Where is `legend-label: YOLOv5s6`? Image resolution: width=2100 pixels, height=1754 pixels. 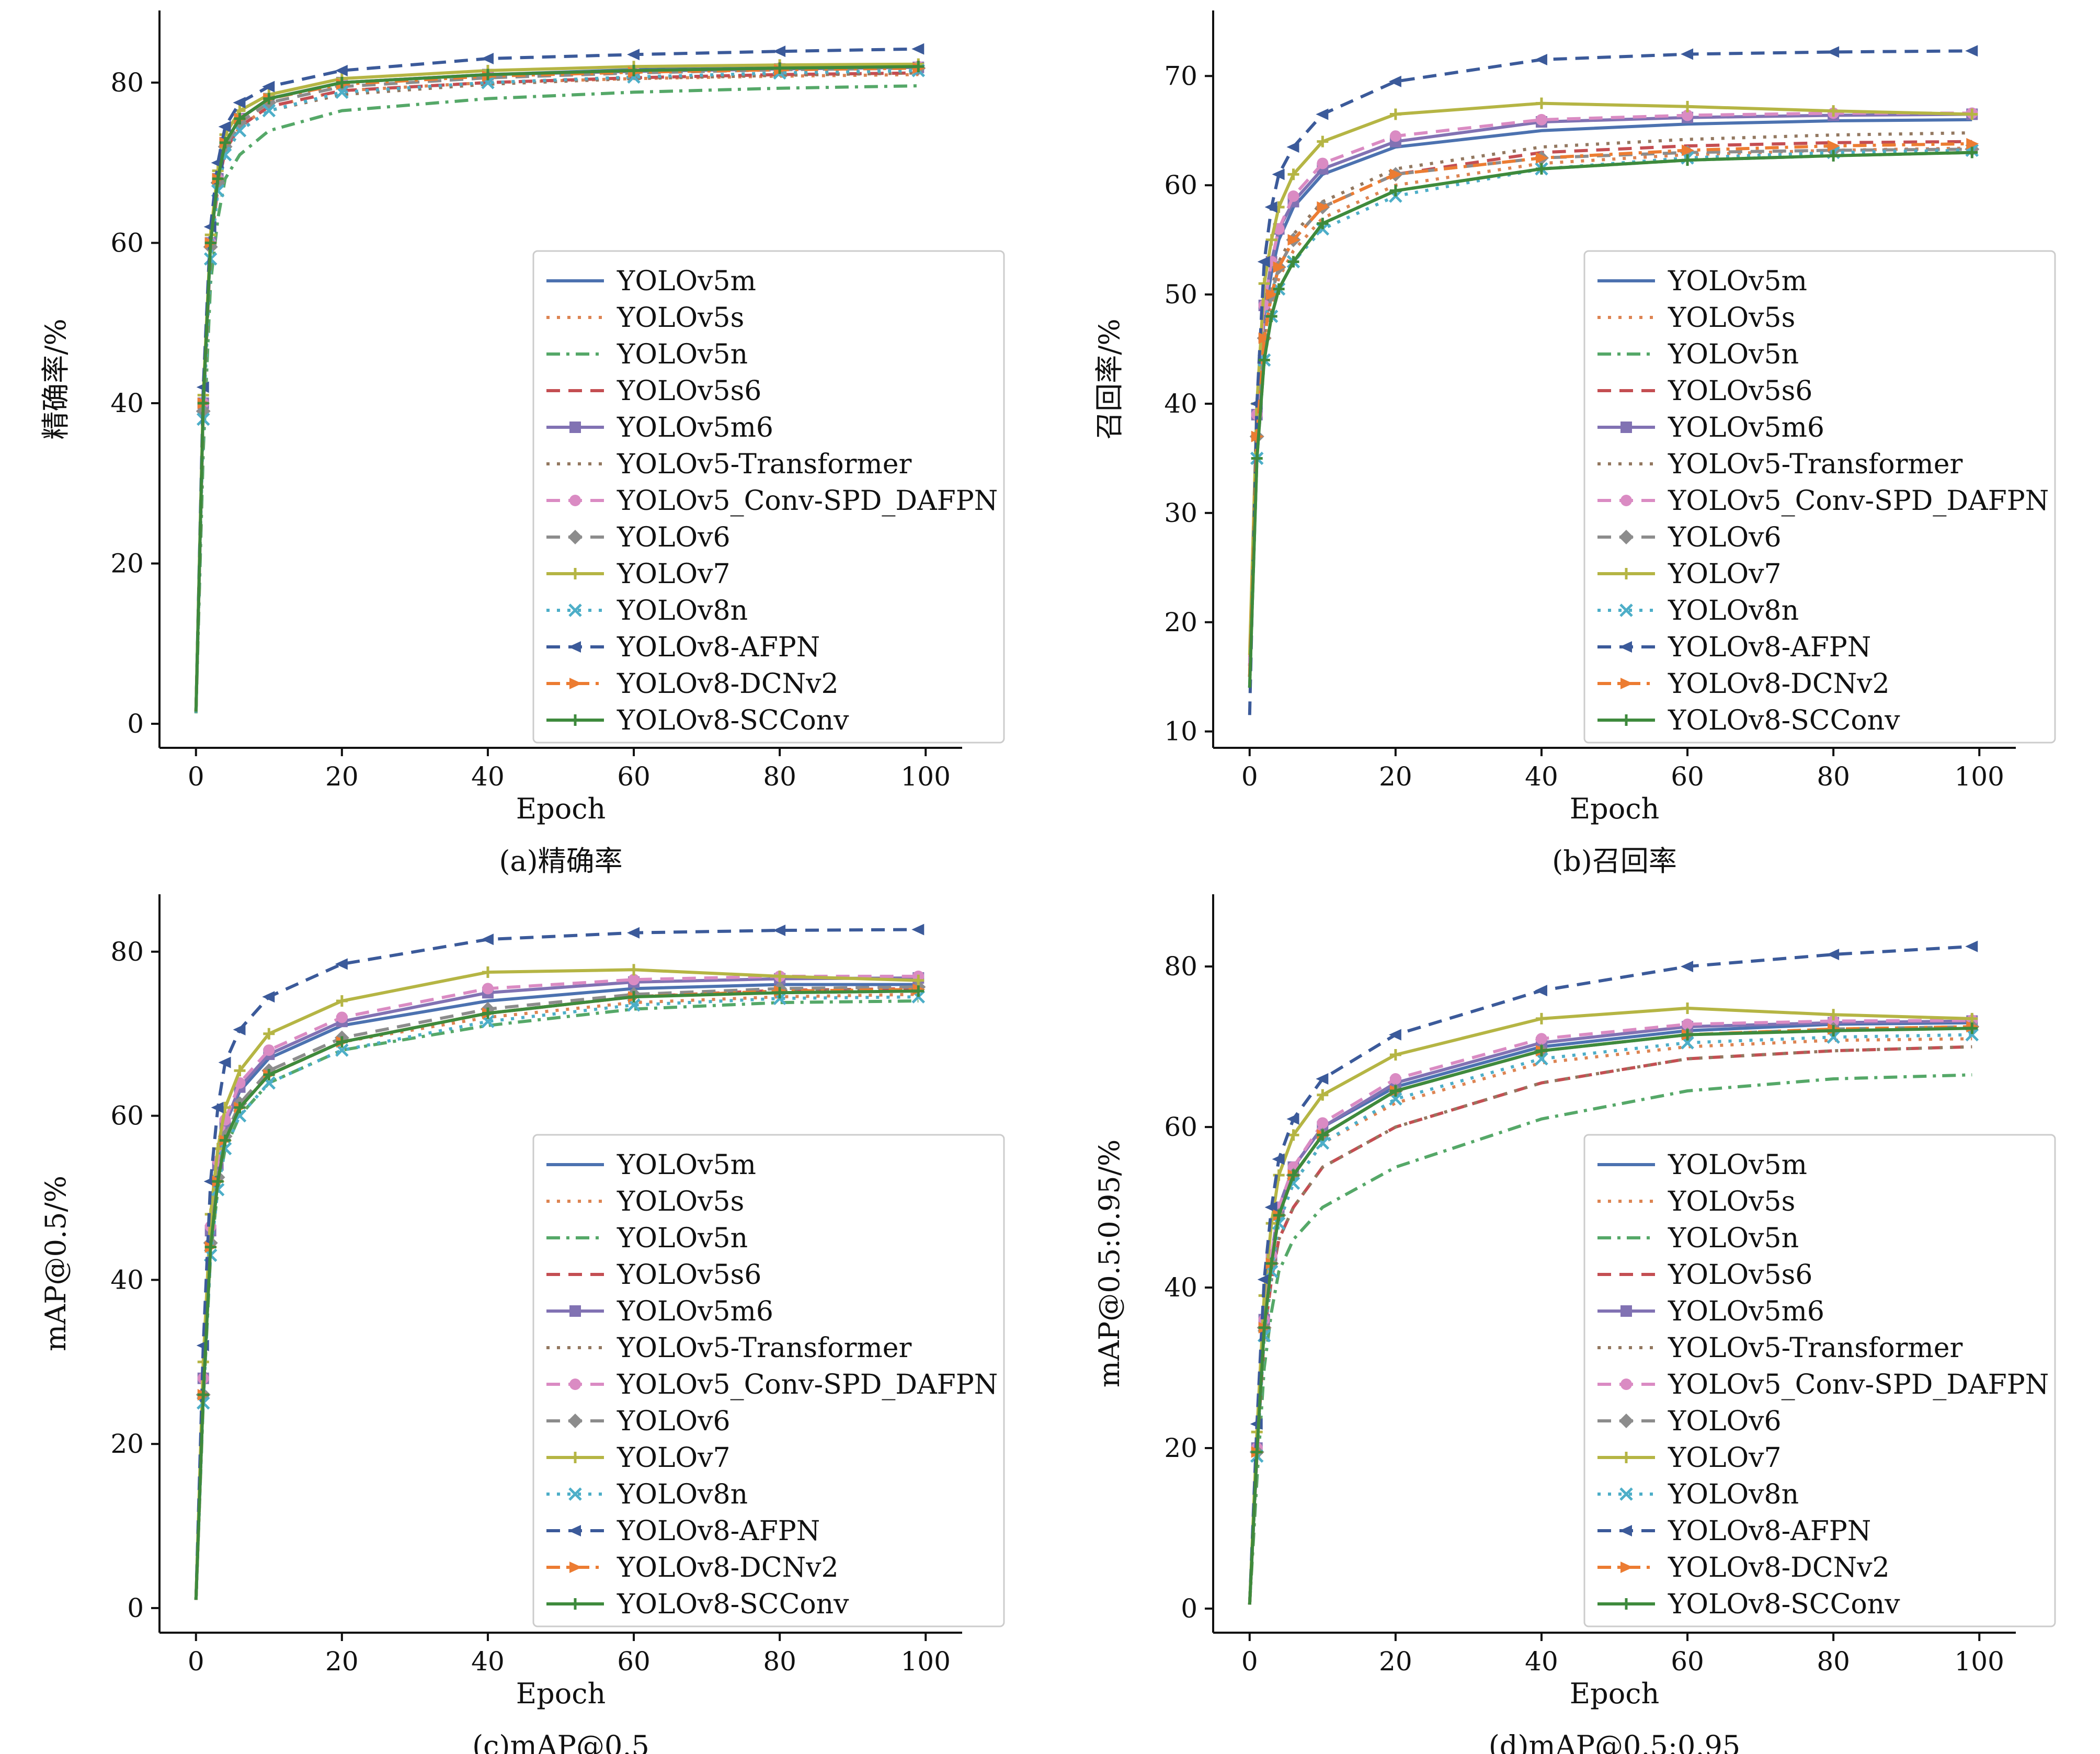 legend-label: YOLOv5s6 is located at coordinates (1740, 1275).